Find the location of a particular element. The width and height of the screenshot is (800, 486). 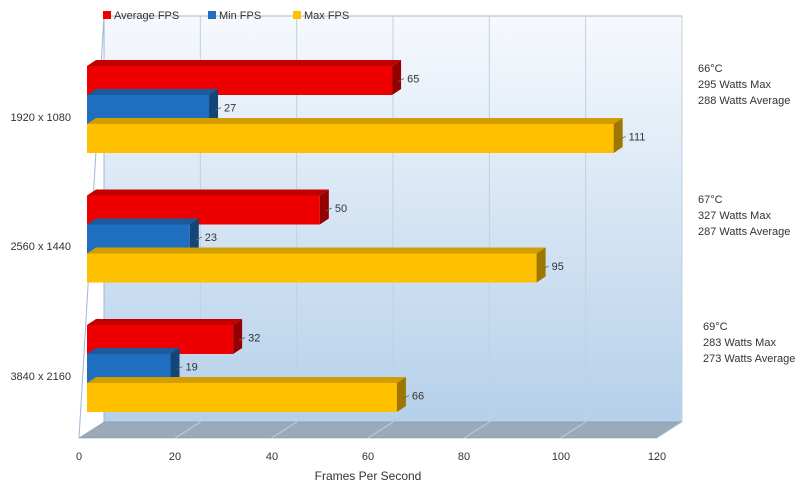

annotation-1080-temp: 66°C is located at coordinates (710, 69).